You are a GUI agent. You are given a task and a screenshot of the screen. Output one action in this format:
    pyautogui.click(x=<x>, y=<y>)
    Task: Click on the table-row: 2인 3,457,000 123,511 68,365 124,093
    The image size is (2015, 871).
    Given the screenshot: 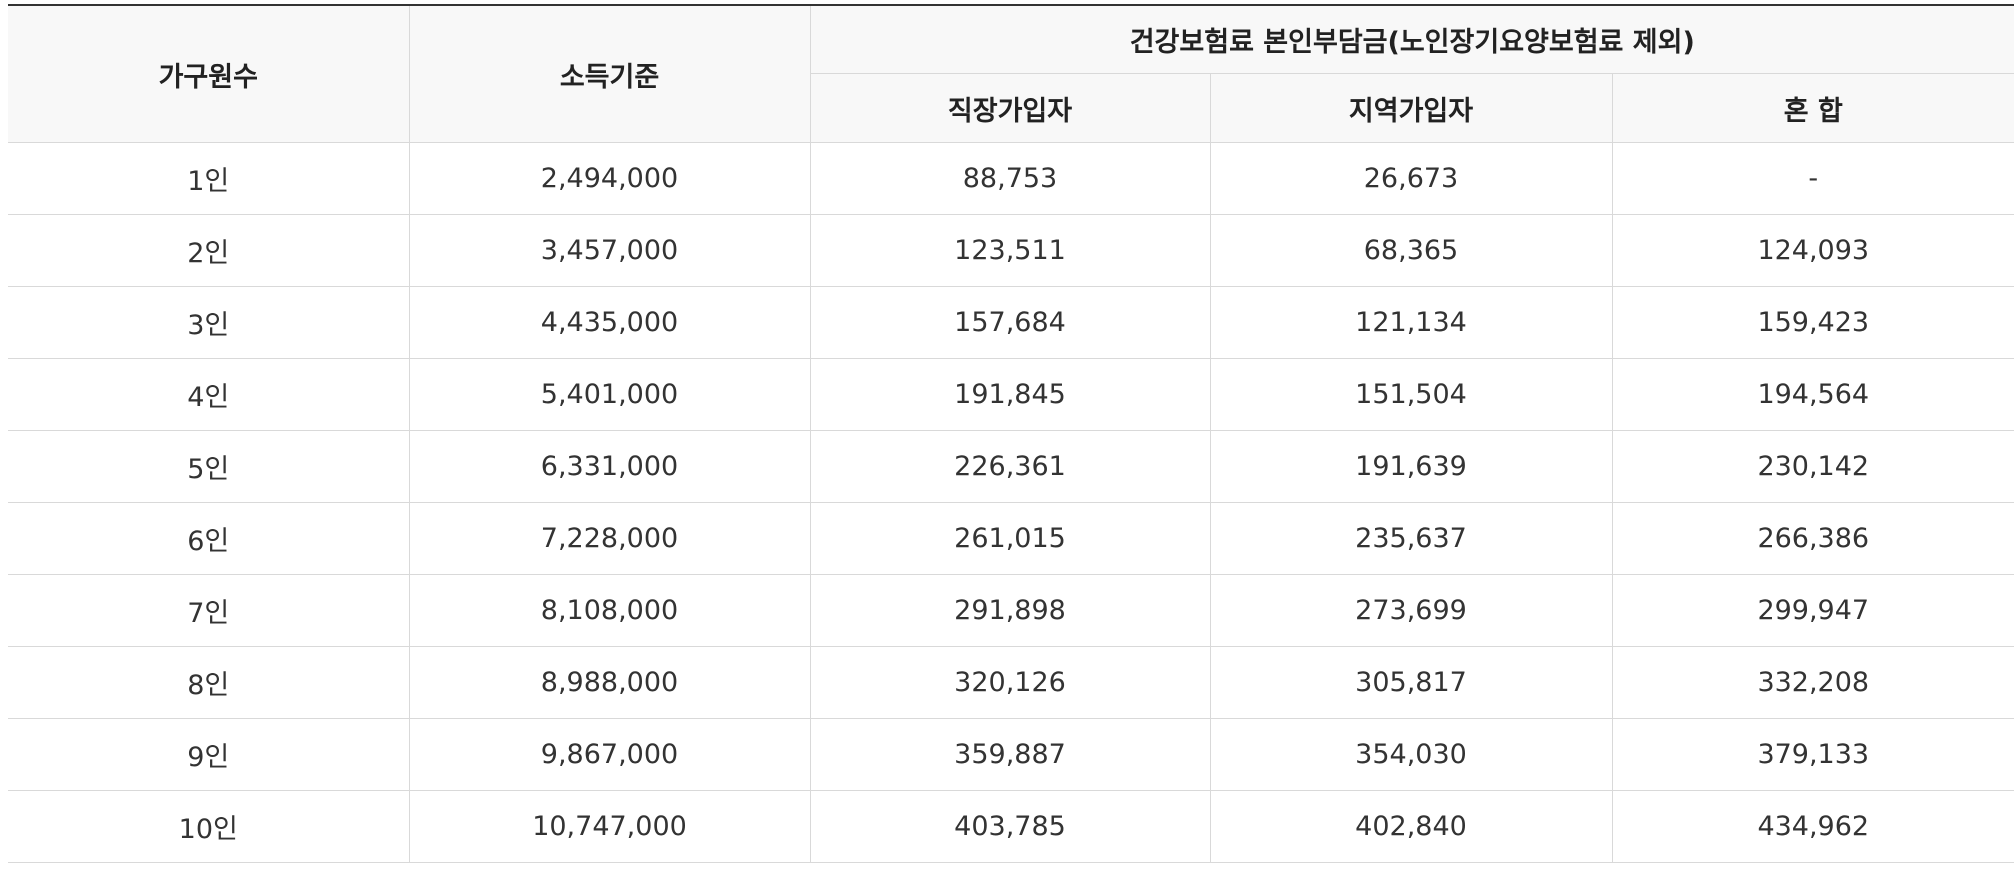 What is the action you would take?
    pyautogui.click(x=1011, y=250)
    